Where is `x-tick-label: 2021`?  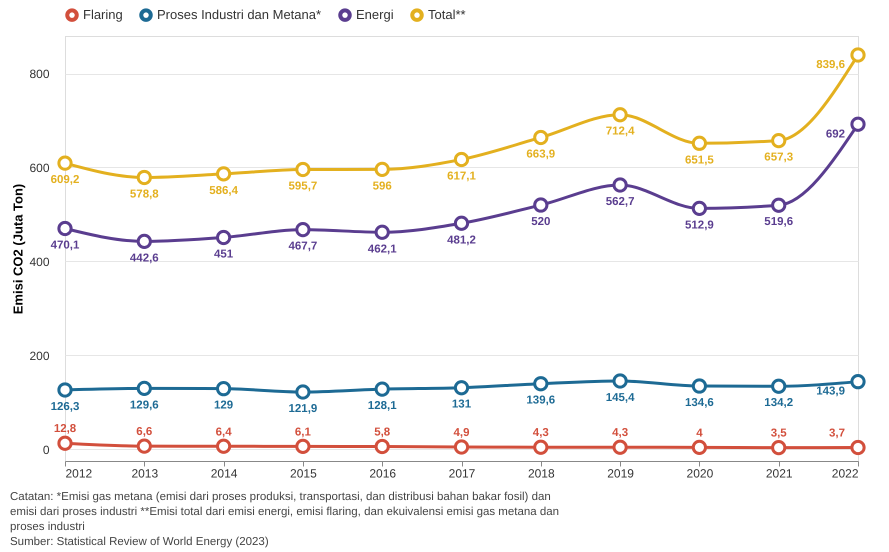
x-tick-label: 2021 is located at coordinates (779, 473).